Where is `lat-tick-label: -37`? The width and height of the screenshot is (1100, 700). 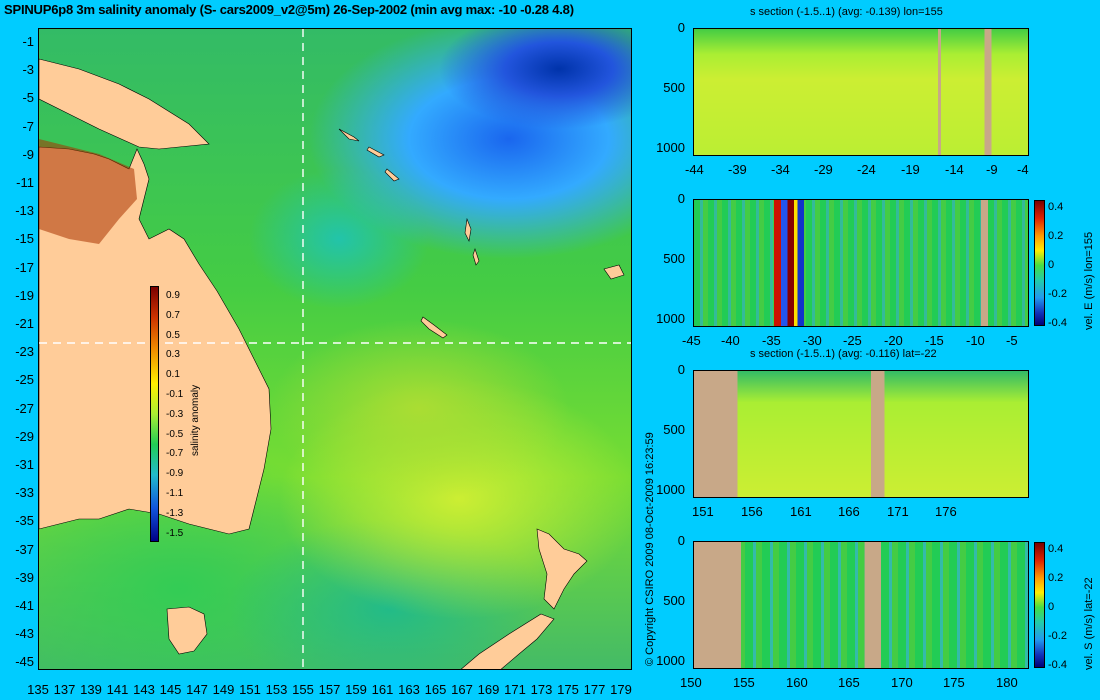 lat-tick-label: -37 is located at coordinates (24, 549).